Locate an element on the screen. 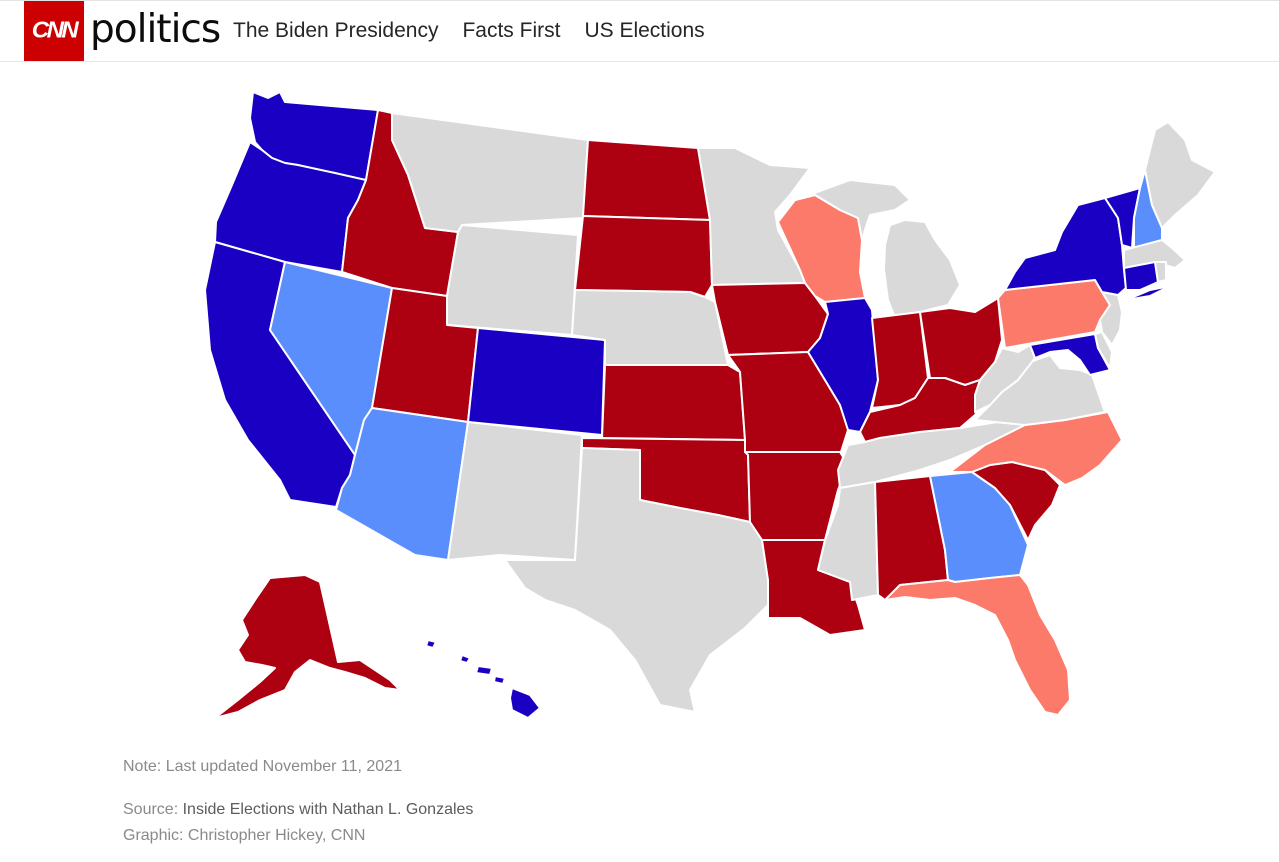 The image size is (1279, 862). state-KS is located at coordinates (673, 402).